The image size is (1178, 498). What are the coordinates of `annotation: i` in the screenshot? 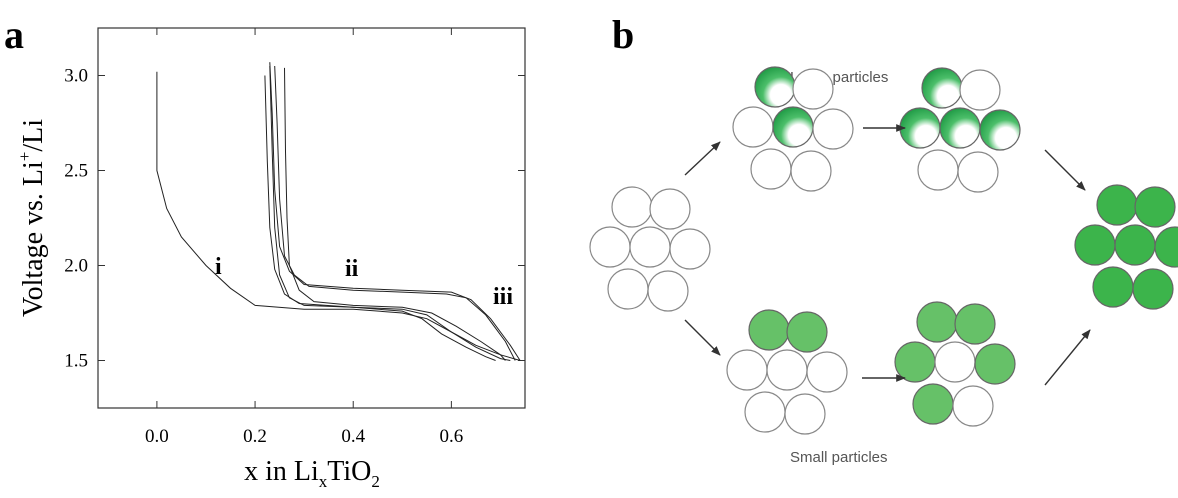 It's located at (218, 267).